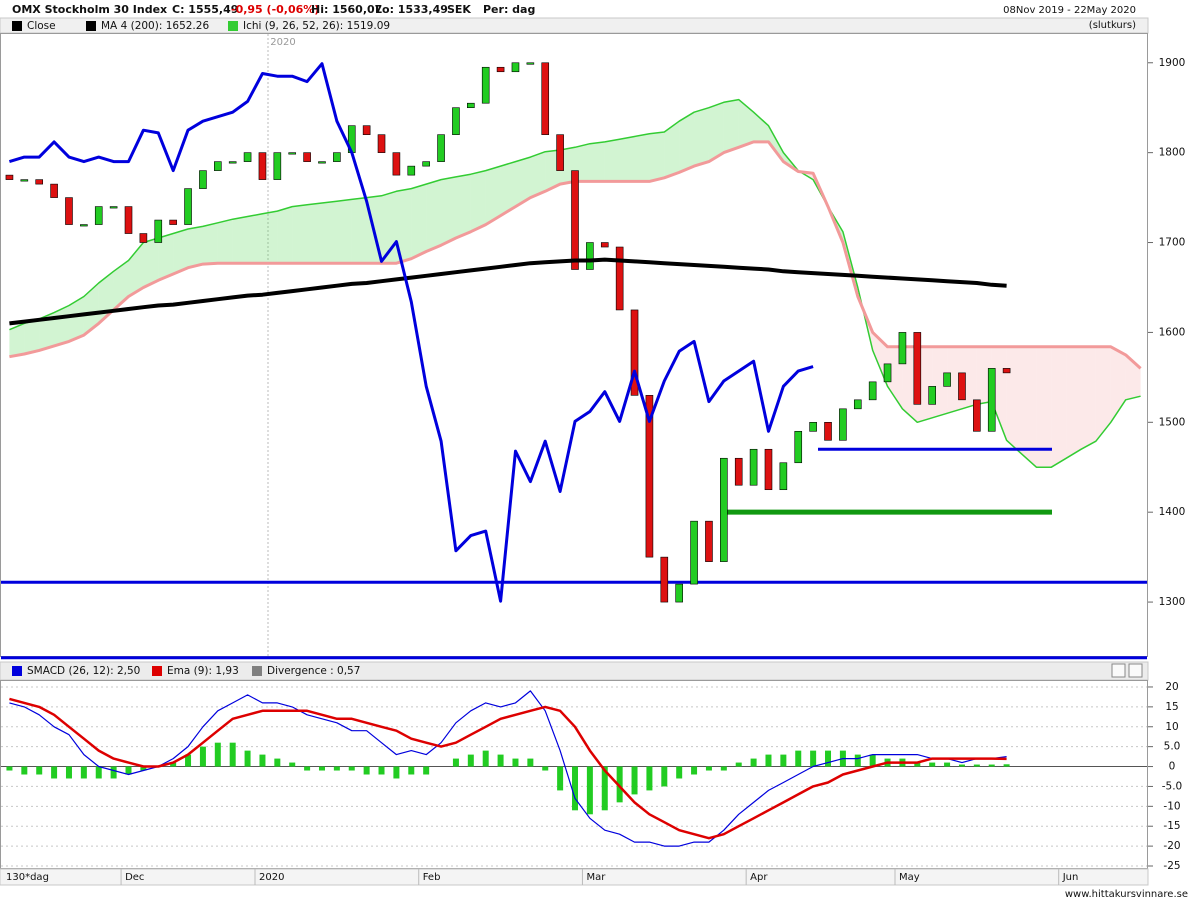  I want to click on smacd-line, so click(508, 768).